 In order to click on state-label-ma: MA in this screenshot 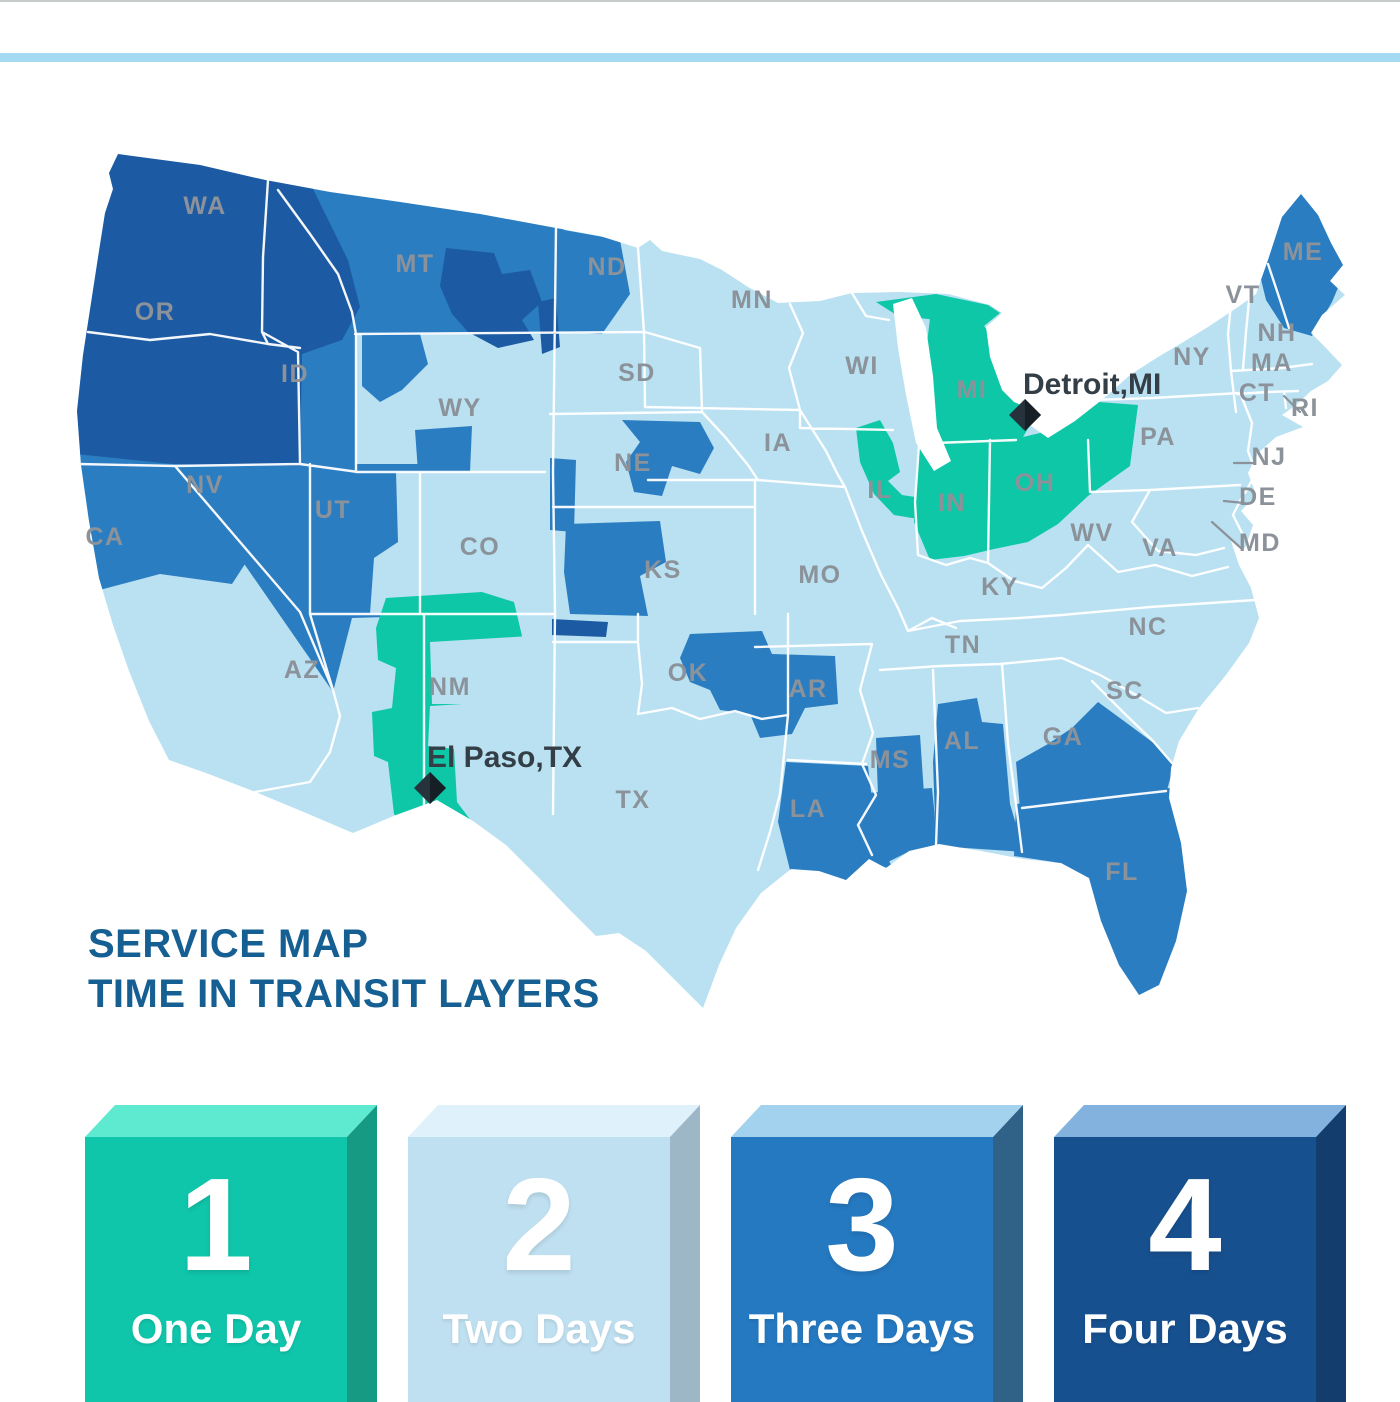, I will do `click(1272, 363)`.